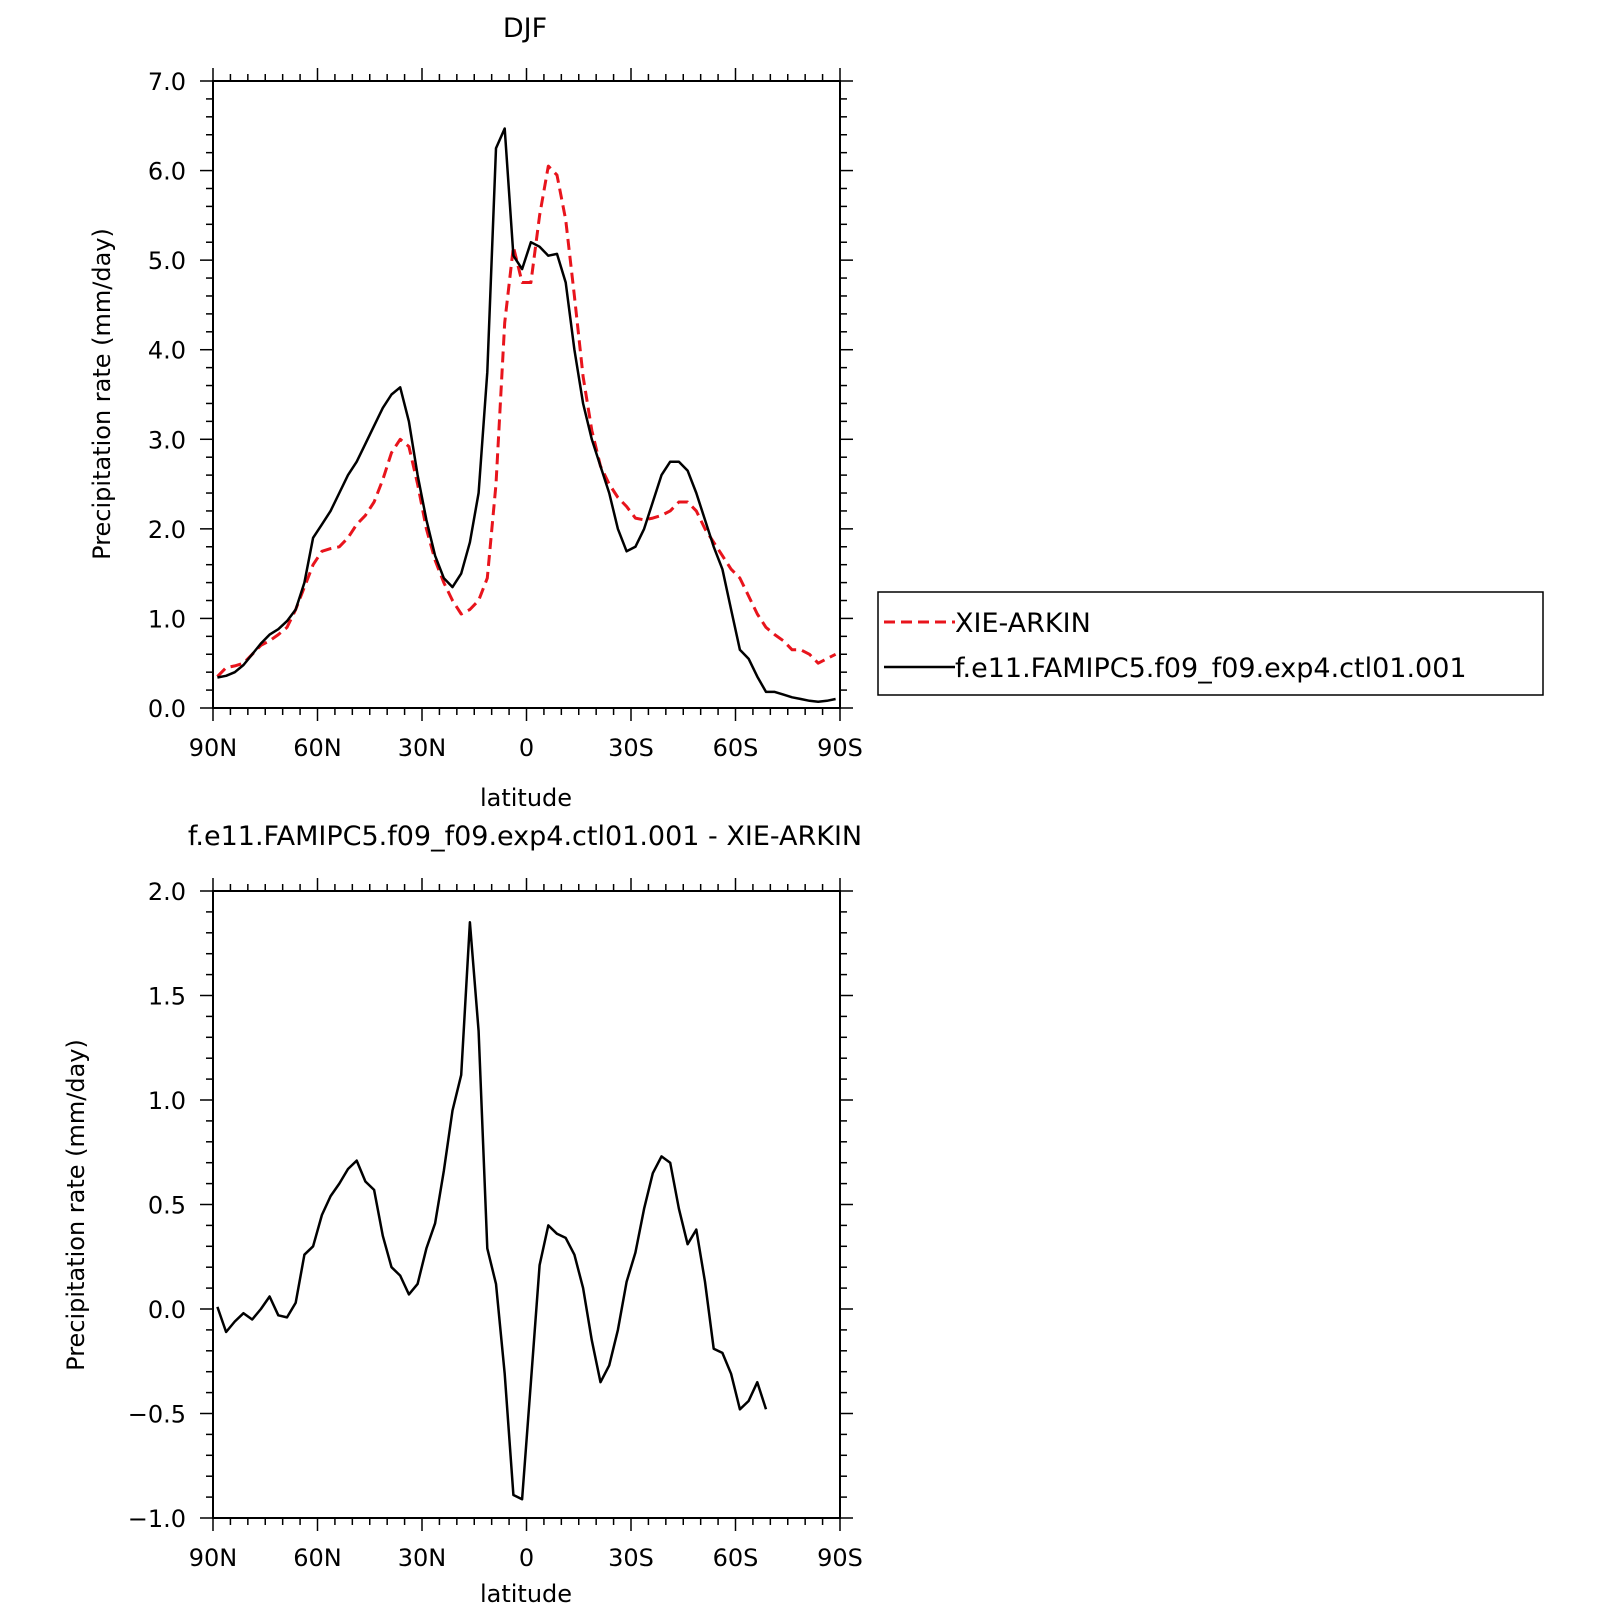  Describe the element at coordinates (157, 1415) in the screenshot. I see `y-tick-label: −0.5` at that location.